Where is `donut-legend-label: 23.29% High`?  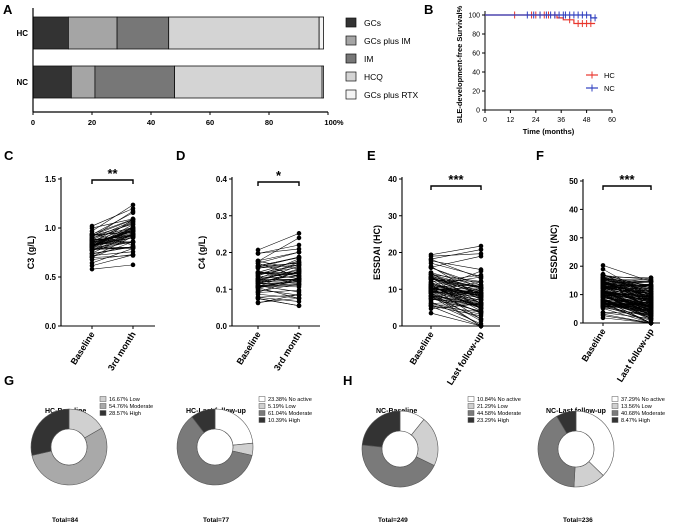 donut-legend-label: 23.29% High is located at coordinates (493, 421).